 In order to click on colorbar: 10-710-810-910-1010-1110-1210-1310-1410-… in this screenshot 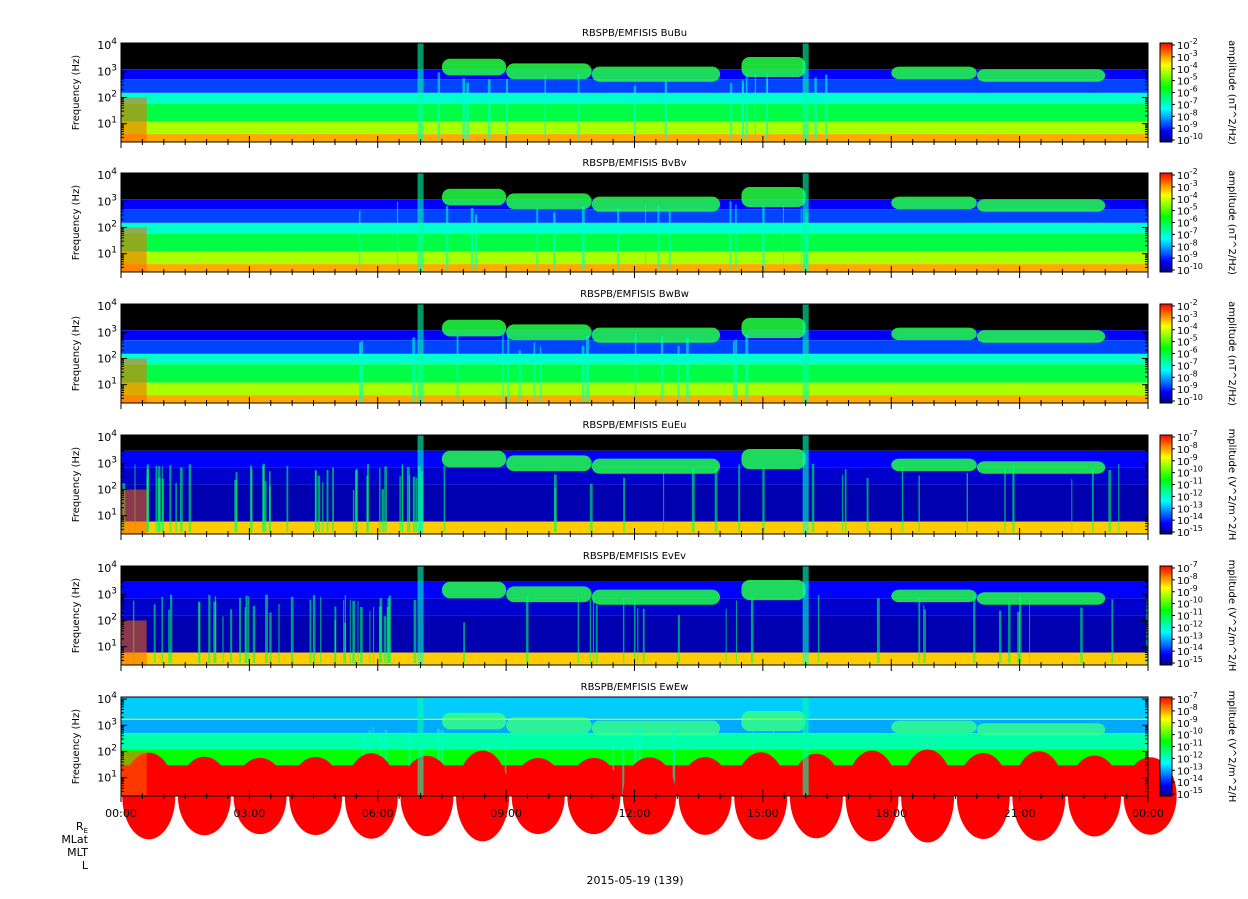, I will do `click(1198, 746)`.